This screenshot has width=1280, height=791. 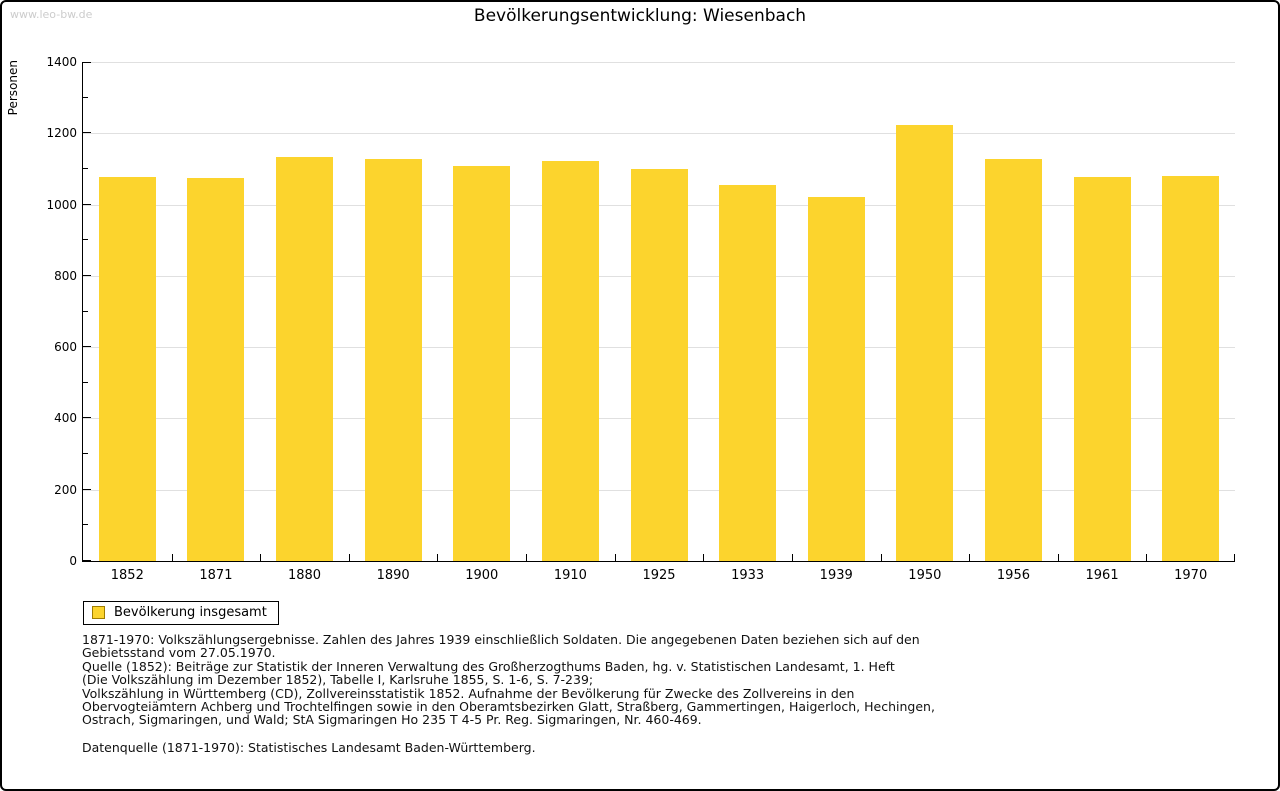 I want to click on bar-1933, so click(x=748, y=372).